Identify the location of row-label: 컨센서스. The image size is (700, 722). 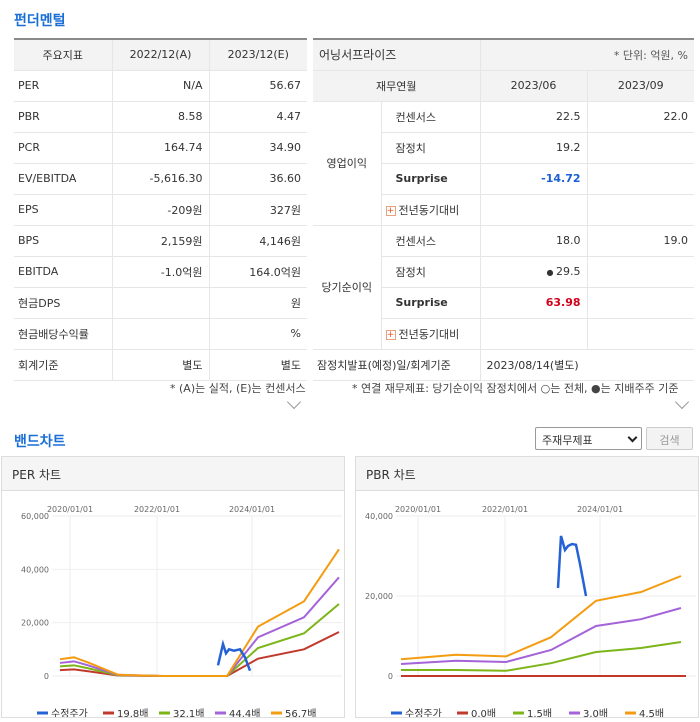
(431, 117).